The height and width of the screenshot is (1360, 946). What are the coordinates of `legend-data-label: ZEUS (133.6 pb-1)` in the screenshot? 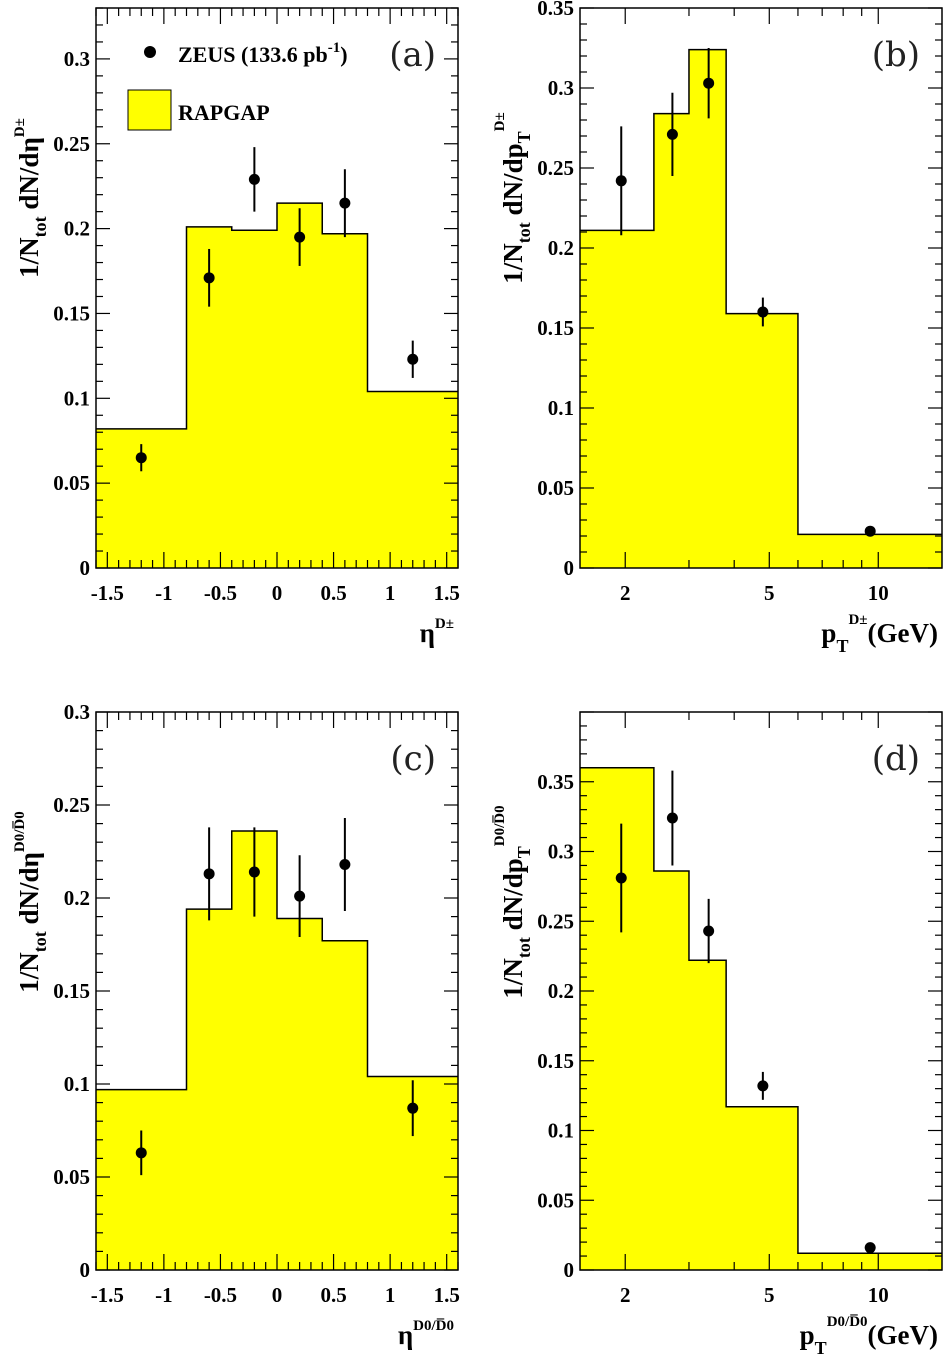 It's located at (263, 53).